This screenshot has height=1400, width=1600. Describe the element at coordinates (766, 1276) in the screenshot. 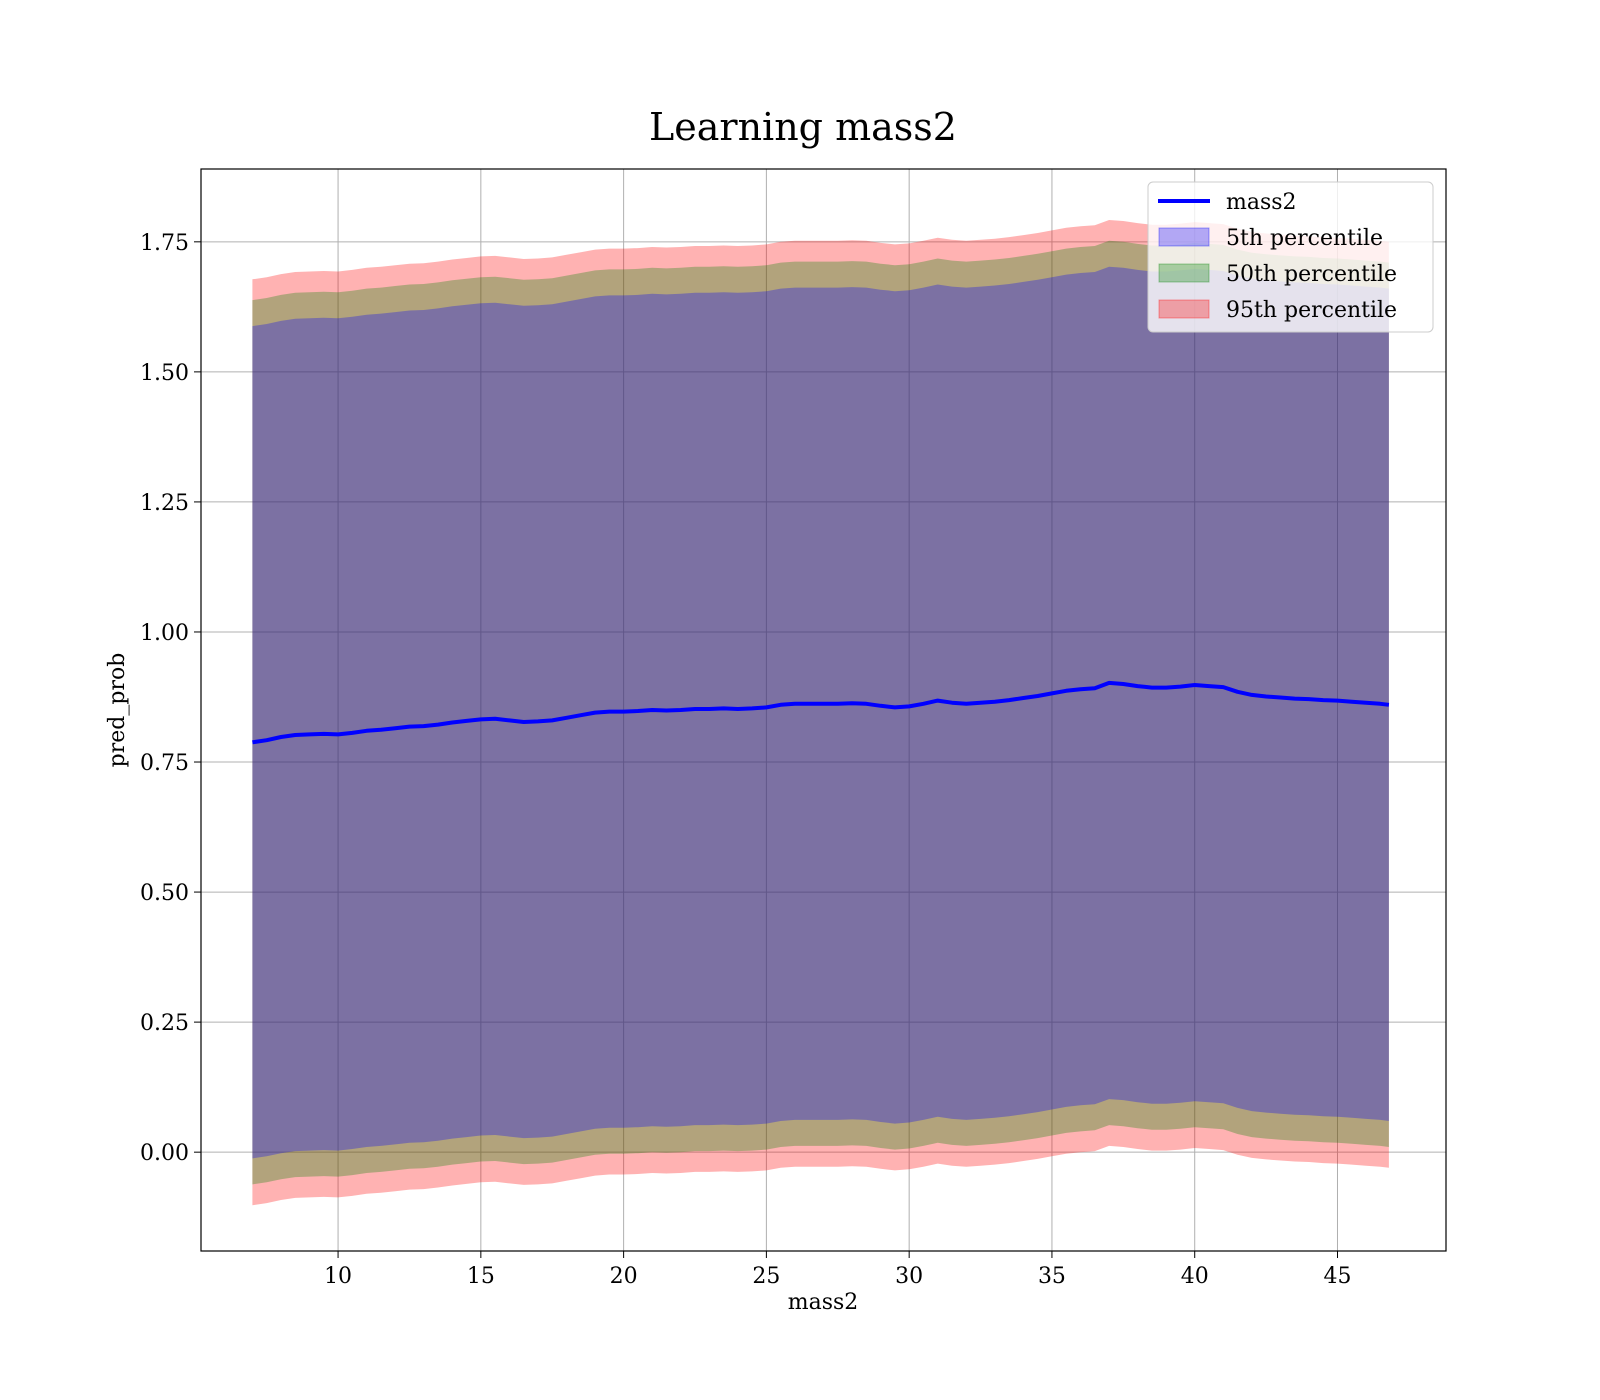

I see `x-tick-label: 25` at that location.